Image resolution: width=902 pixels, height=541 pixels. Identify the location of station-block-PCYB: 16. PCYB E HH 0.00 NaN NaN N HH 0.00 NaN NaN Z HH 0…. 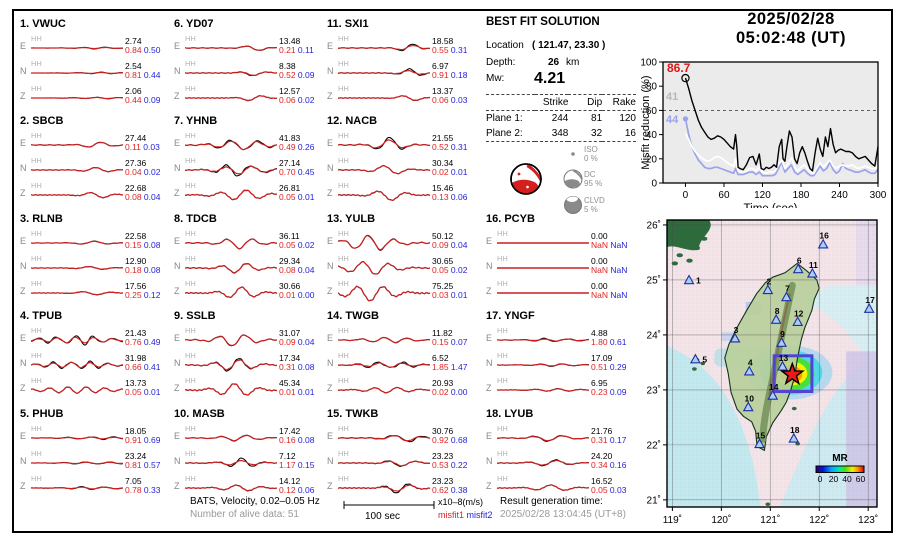
(562, 260).